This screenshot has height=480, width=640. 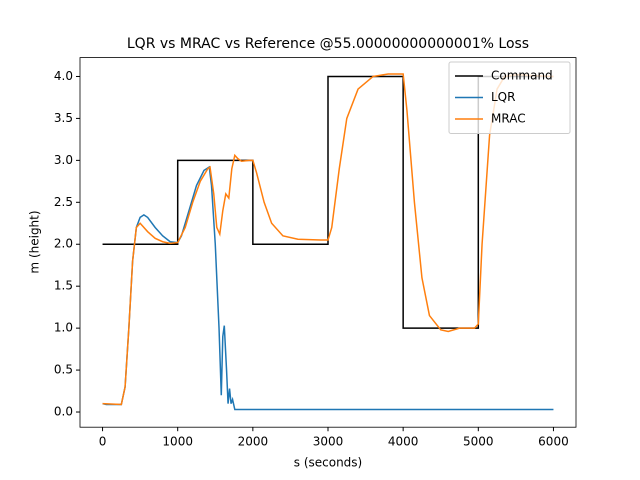 What do you see at coordinates (63, 160) in the screenshot?
I see `y-tick-label: 3.0` at bounding box center [63, 160].